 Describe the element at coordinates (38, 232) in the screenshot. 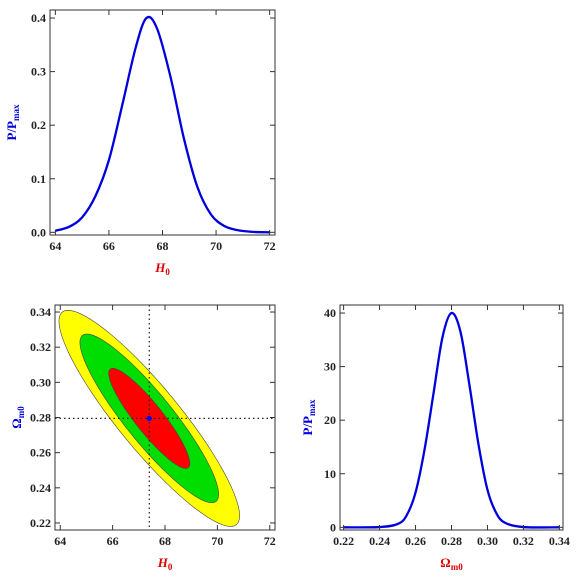

I see `y-tick-label: 0.0` at that location.